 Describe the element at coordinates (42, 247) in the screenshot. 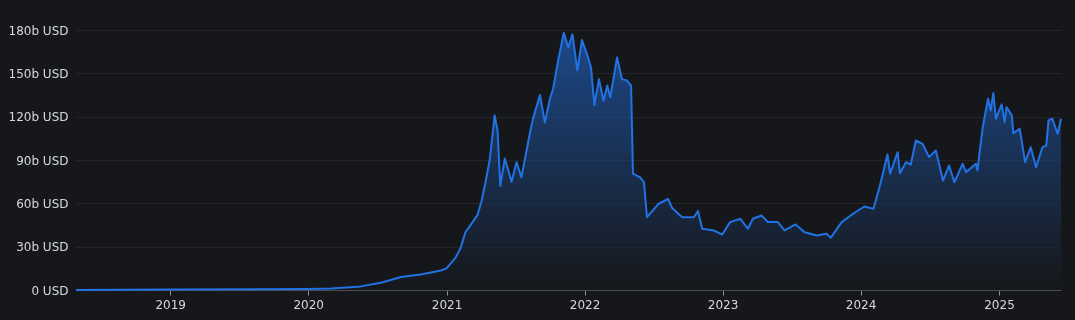

I see `y-tick-label: 30b USD` at that location.